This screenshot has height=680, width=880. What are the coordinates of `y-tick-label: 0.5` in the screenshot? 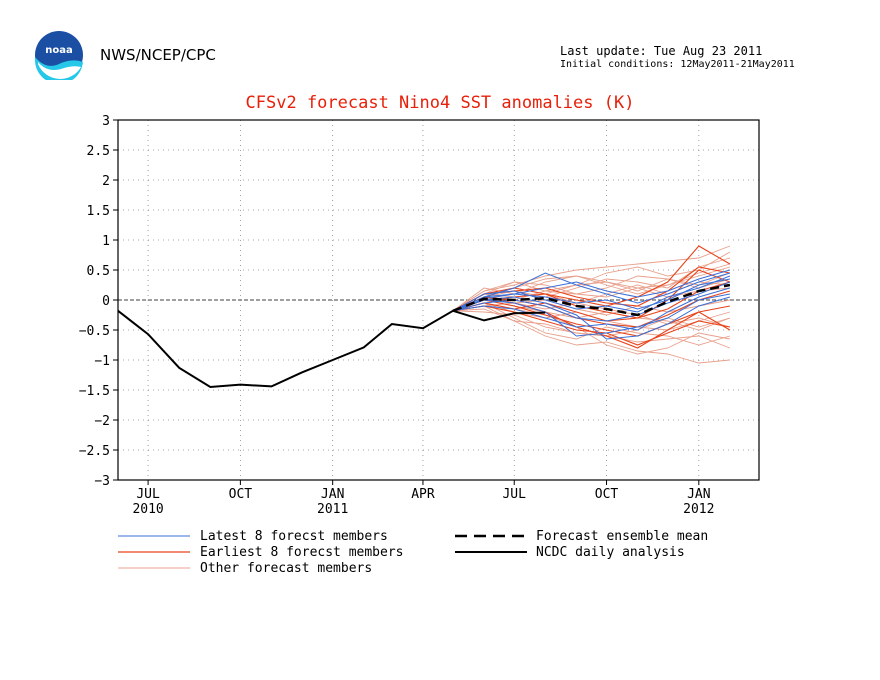 It's located at (98, 271).